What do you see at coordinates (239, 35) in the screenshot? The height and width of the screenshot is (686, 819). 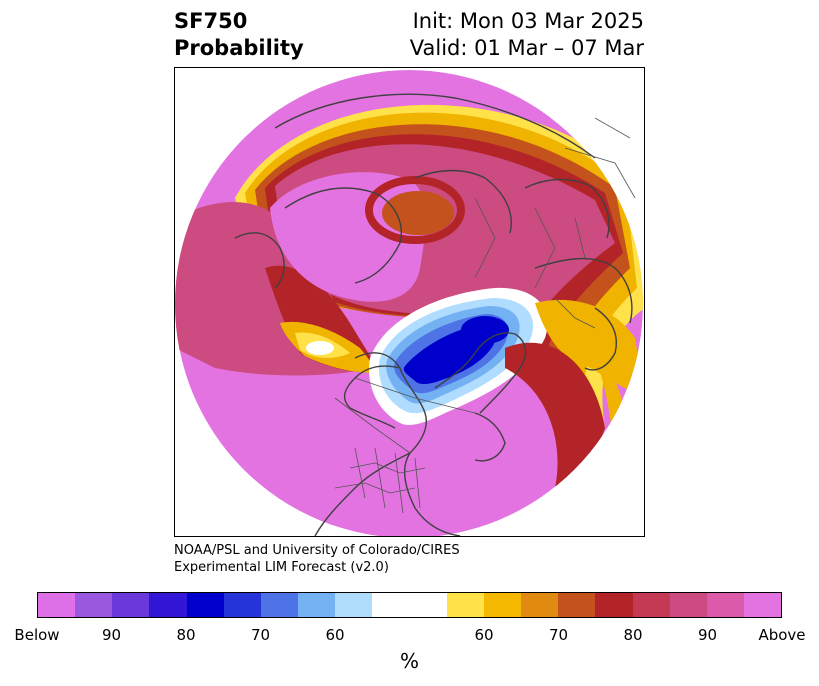 I see `chart-title: SF750 Probability` at bounding box center [239, 35].